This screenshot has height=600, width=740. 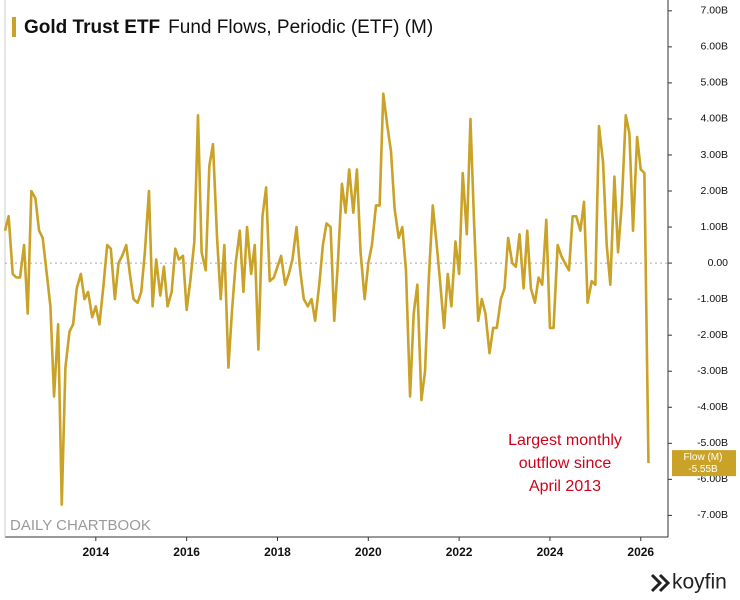 What do you see at coordinates (712, 299) in the screenshot?
I see `y-tick-label: -1.00B` at bounding box center [712, 299].